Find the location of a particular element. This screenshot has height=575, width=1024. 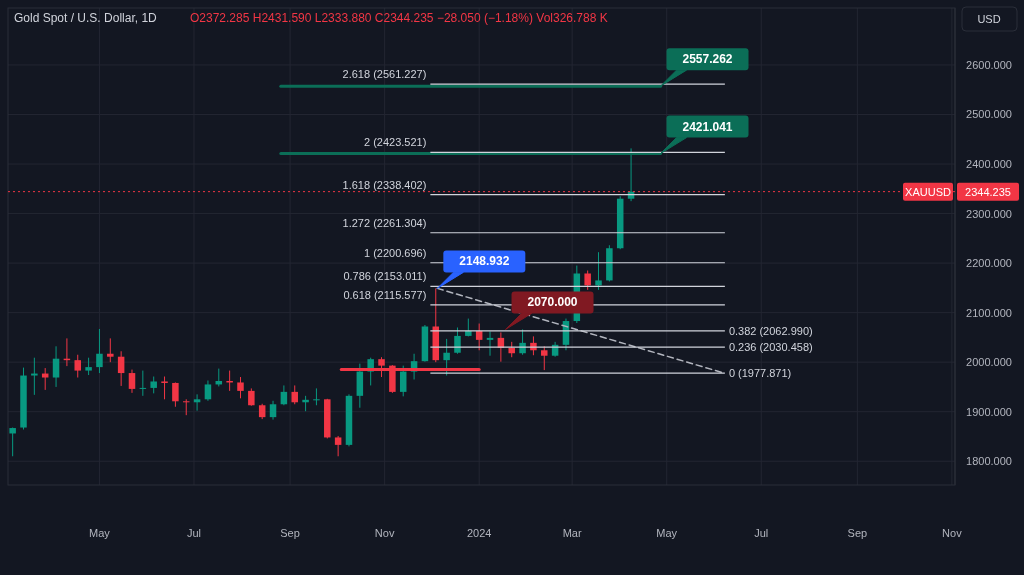

annotation: 2557.262 is located at coordinates (707, 59).